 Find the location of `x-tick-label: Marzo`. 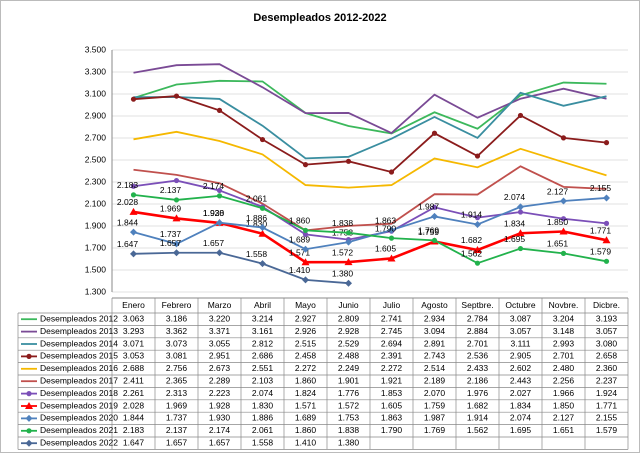

x-tick-label: Marzo is located at coordinates (220, 305).